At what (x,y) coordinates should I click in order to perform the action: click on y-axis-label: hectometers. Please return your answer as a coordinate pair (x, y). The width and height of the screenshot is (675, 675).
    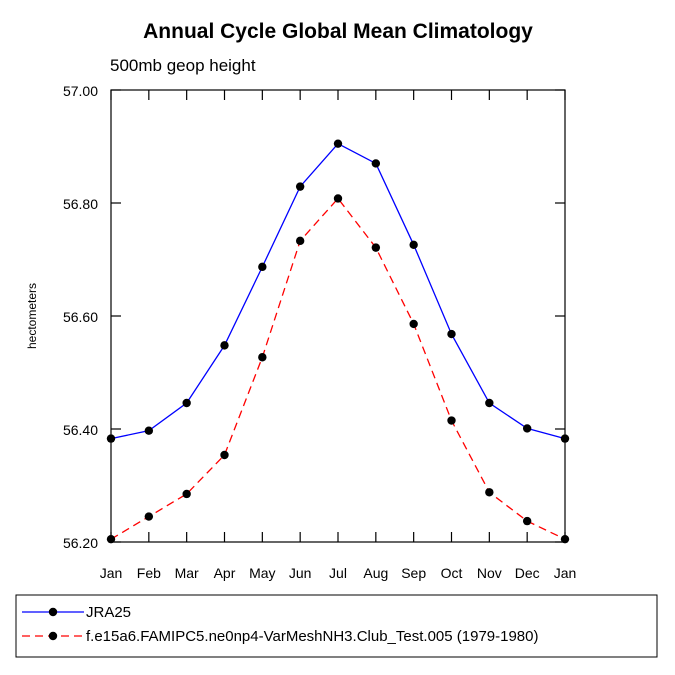
    Looking at the image, I should click on (32, 316).